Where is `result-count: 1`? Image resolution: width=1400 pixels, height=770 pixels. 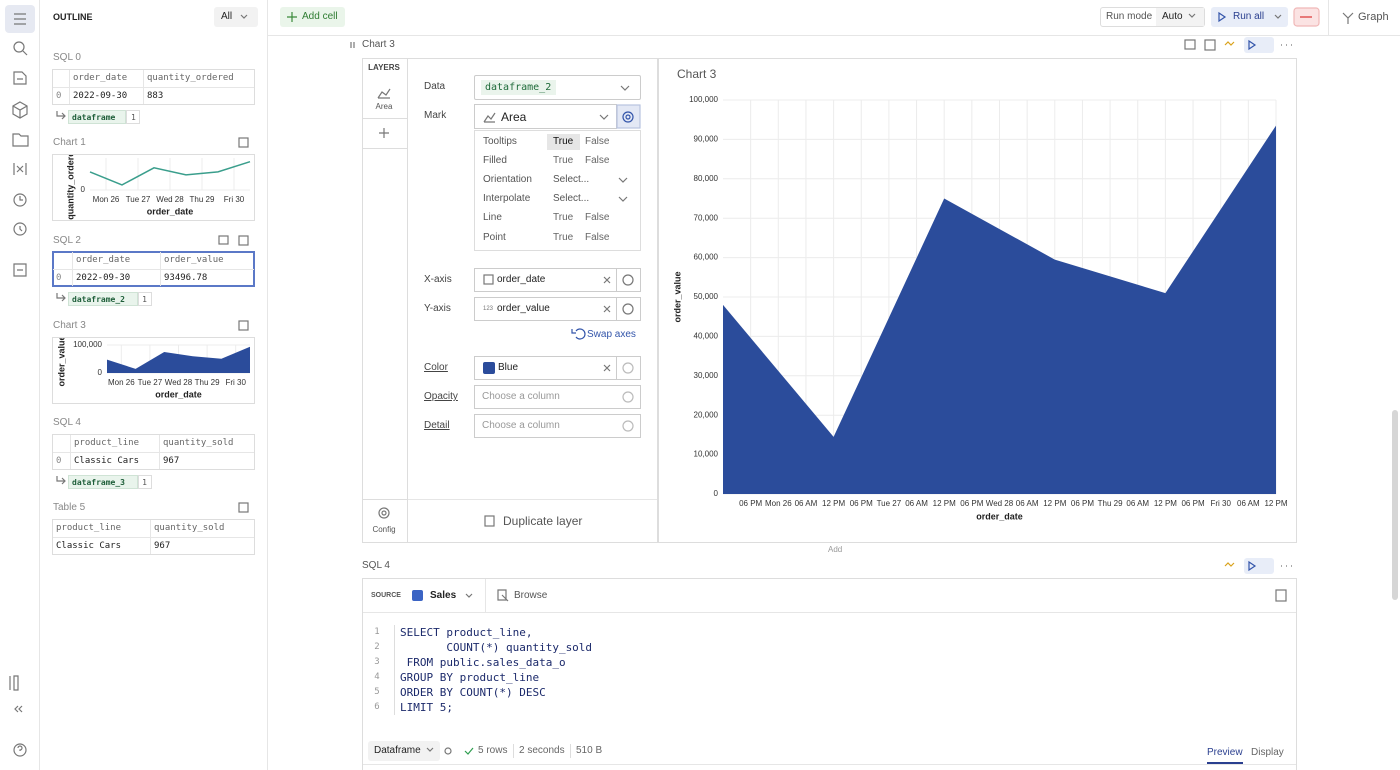 result-count: 1 is located at coordinates (145, 299).